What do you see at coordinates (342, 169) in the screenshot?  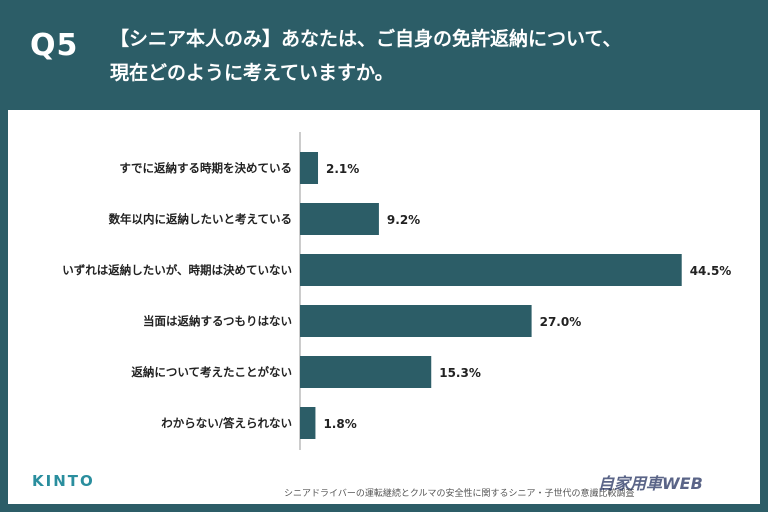 I see `value-label: 2.1%` at bounding box center [342, 169].